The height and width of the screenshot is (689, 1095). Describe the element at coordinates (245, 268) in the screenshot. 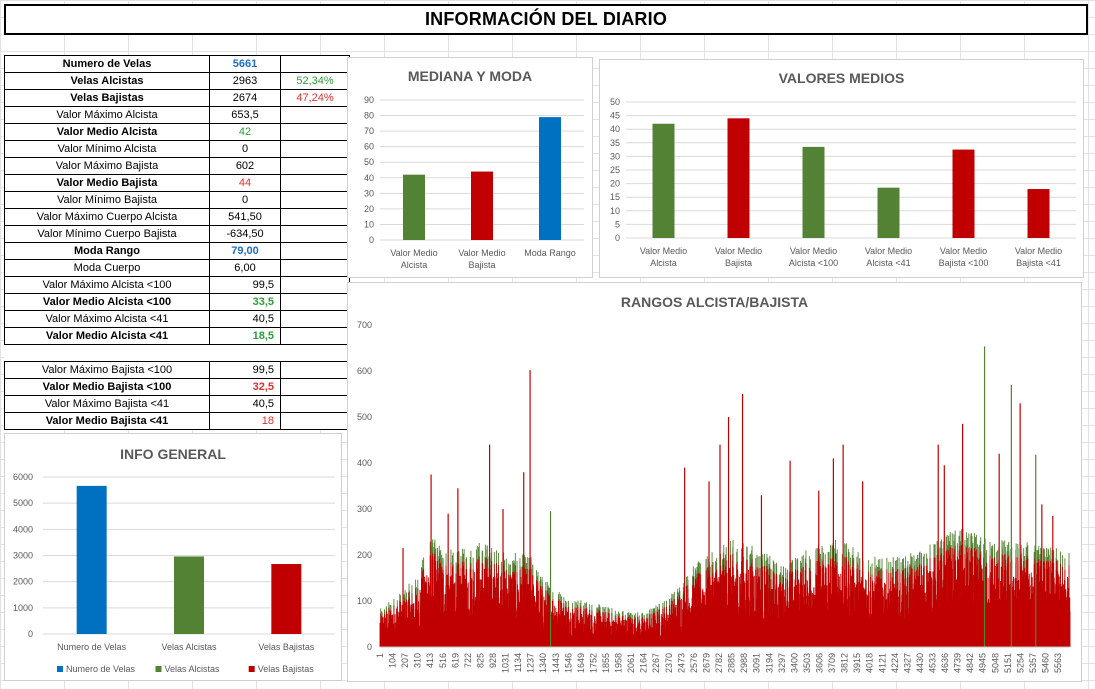

I see `stat-value: 6,00` at that location.